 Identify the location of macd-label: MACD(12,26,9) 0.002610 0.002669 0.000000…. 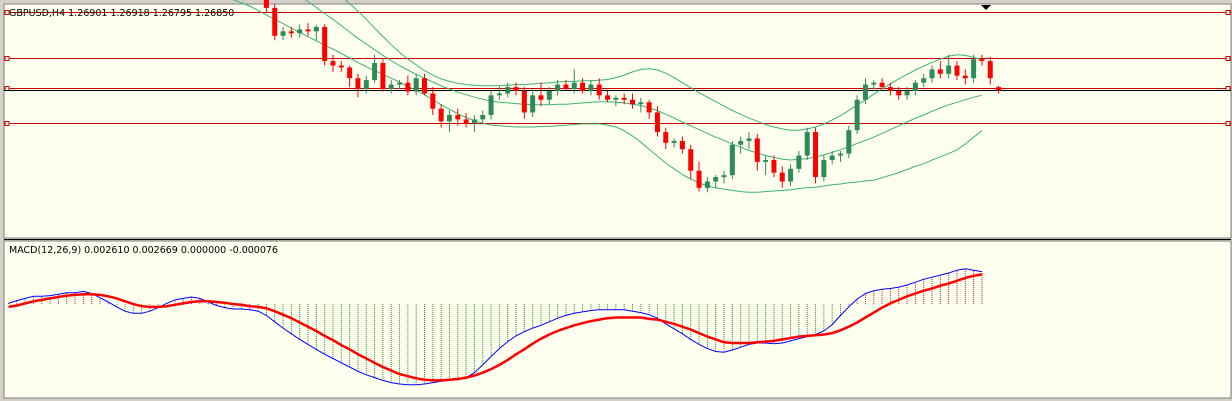
(143, 250).